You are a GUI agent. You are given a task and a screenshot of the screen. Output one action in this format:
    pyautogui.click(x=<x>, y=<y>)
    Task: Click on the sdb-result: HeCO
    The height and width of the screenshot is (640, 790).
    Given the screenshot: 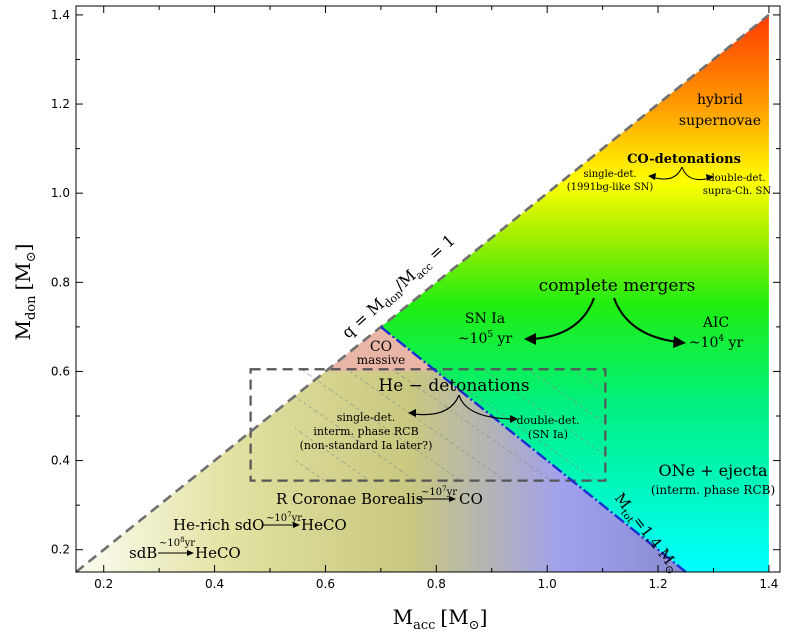 What is the action you would take?
    pyautogui.click(x=218, y=553)
    